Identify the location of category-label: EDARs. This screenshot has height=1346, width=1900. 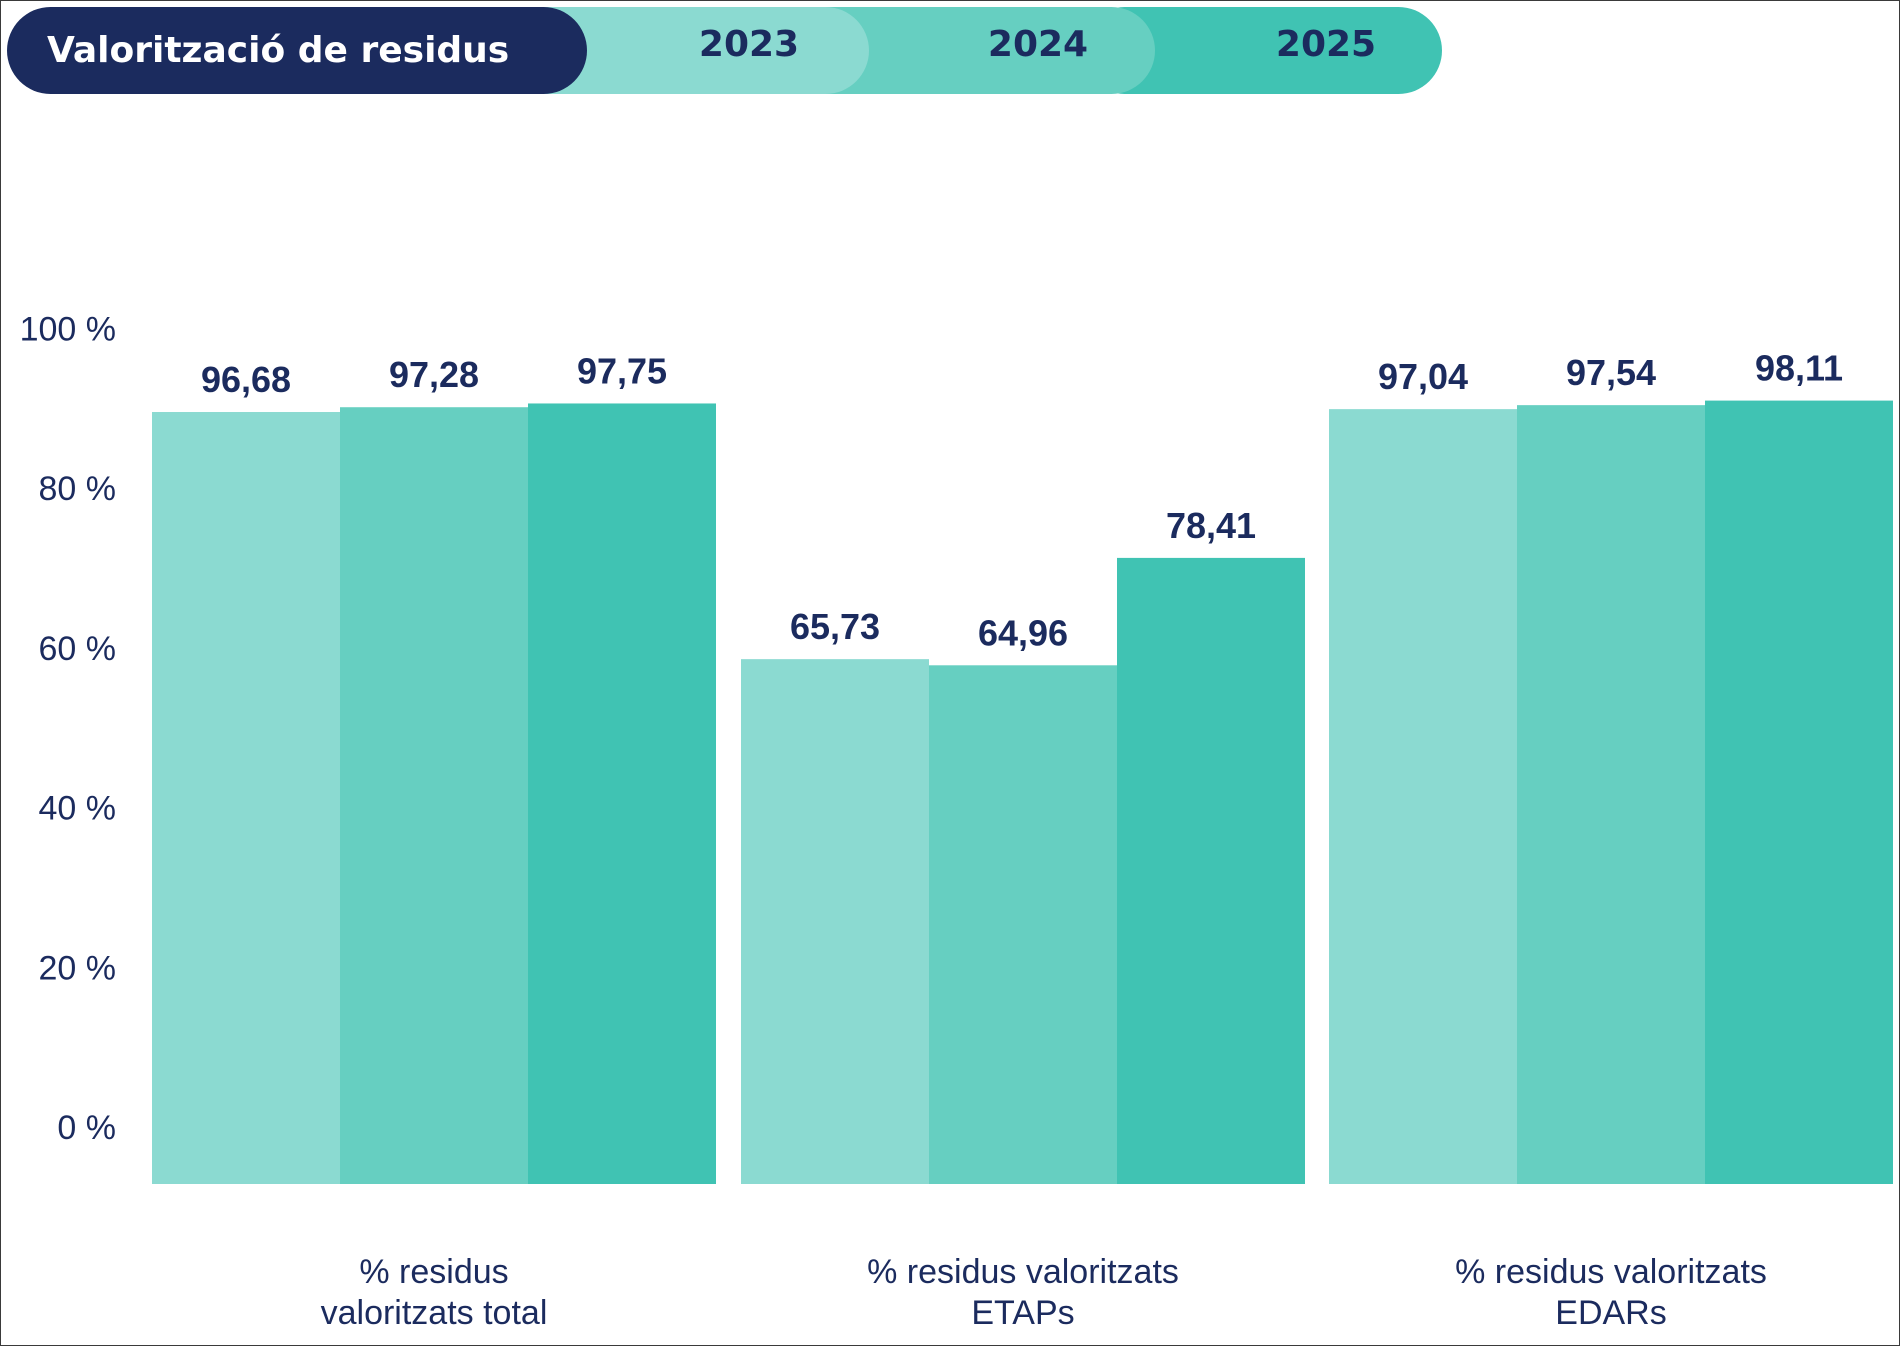
(1610, 1313).